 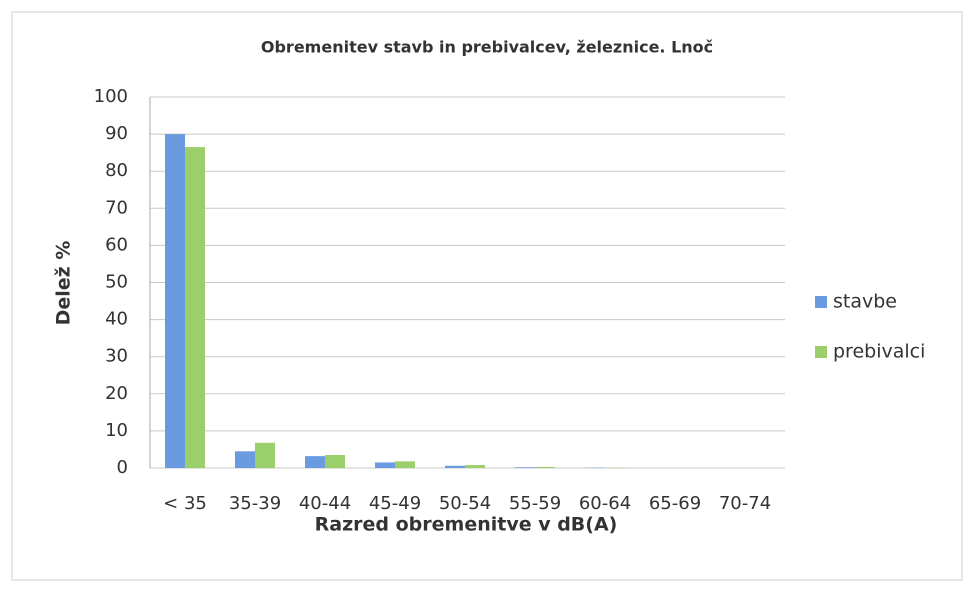 What do you see at coordinates (116, 393) in the screenshot?
I see `y-tick-label: 20` at bounding box center [116, 393].